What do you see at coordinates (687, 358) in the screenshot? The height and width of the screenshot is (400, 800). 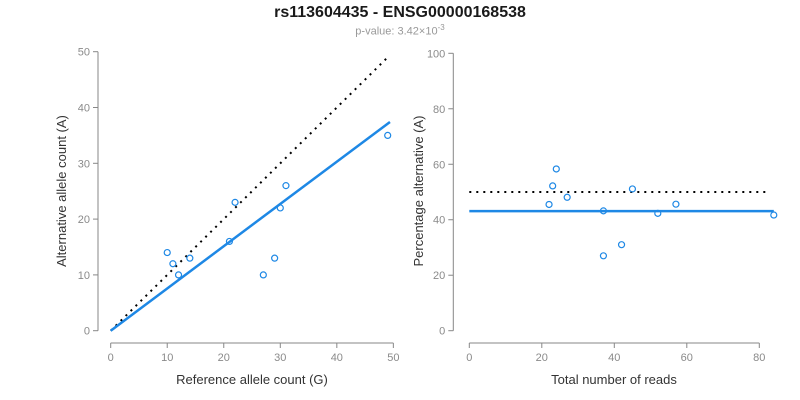 I see `x-tick-label: 60` at bounding box center [687, 358].